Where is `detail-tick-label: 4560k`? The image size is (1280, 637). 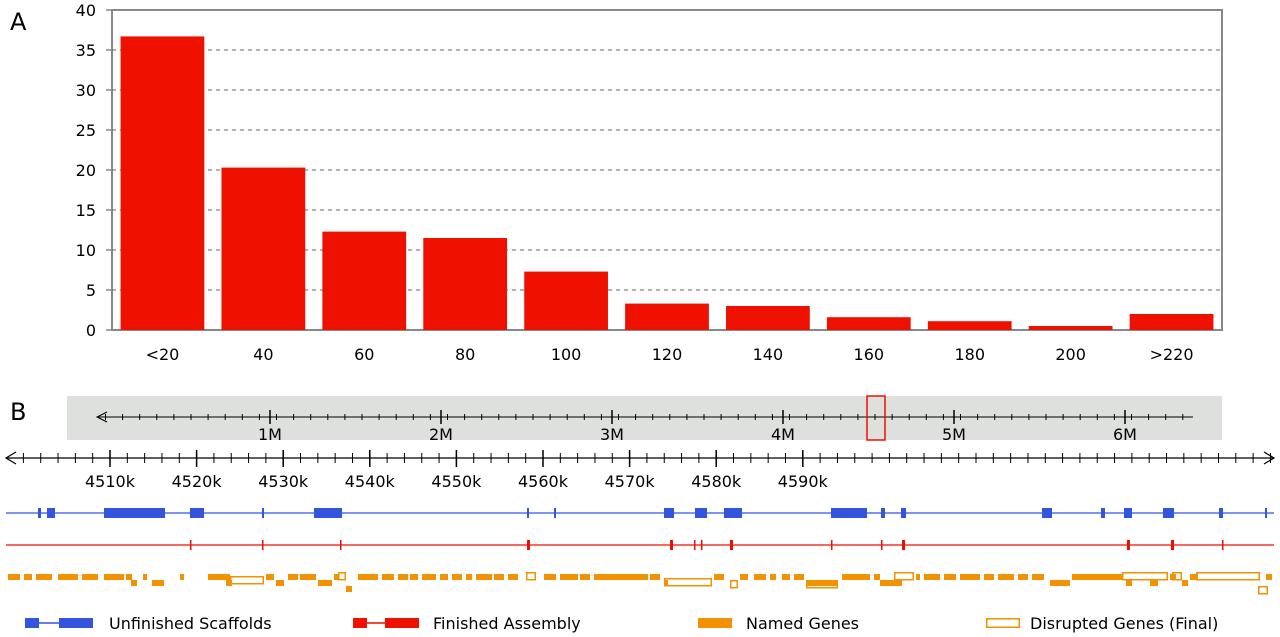
detail-tick-label: 4560k is located at coordinates (543, 481).